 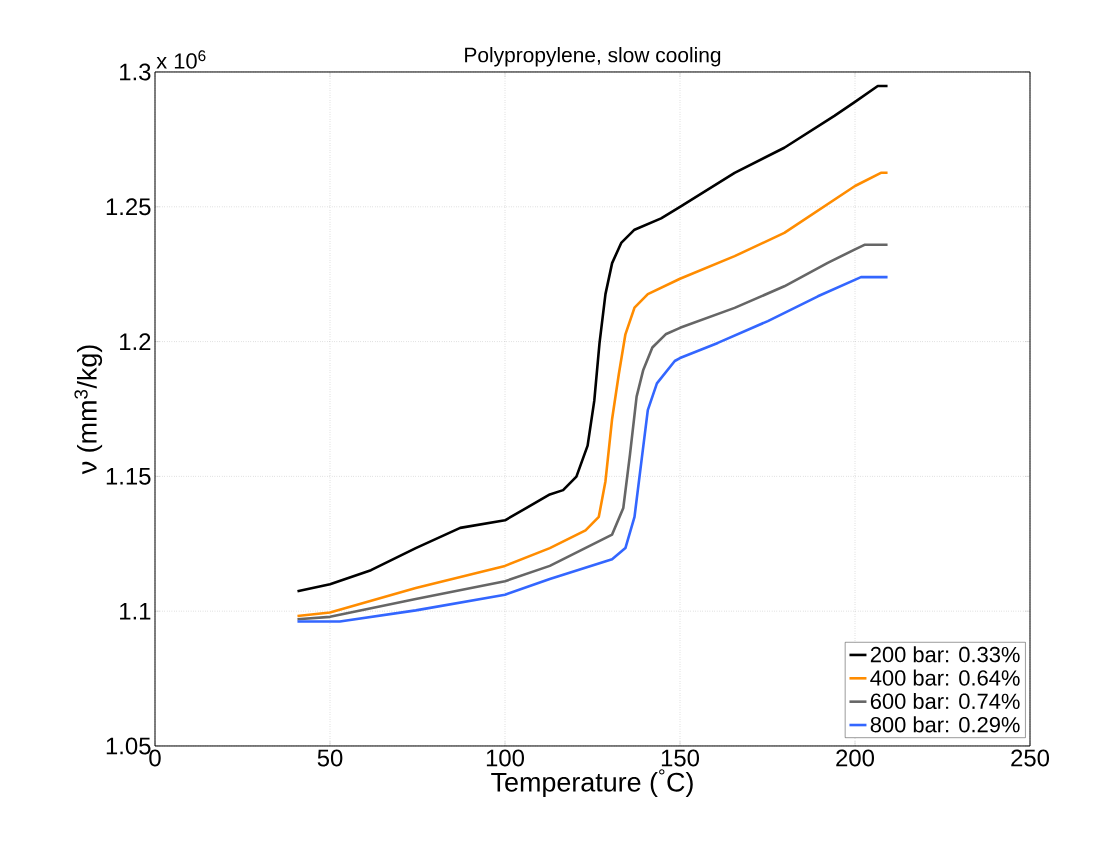 I want to click on y-tick-label: 1.15, so click(x=128, y=476).